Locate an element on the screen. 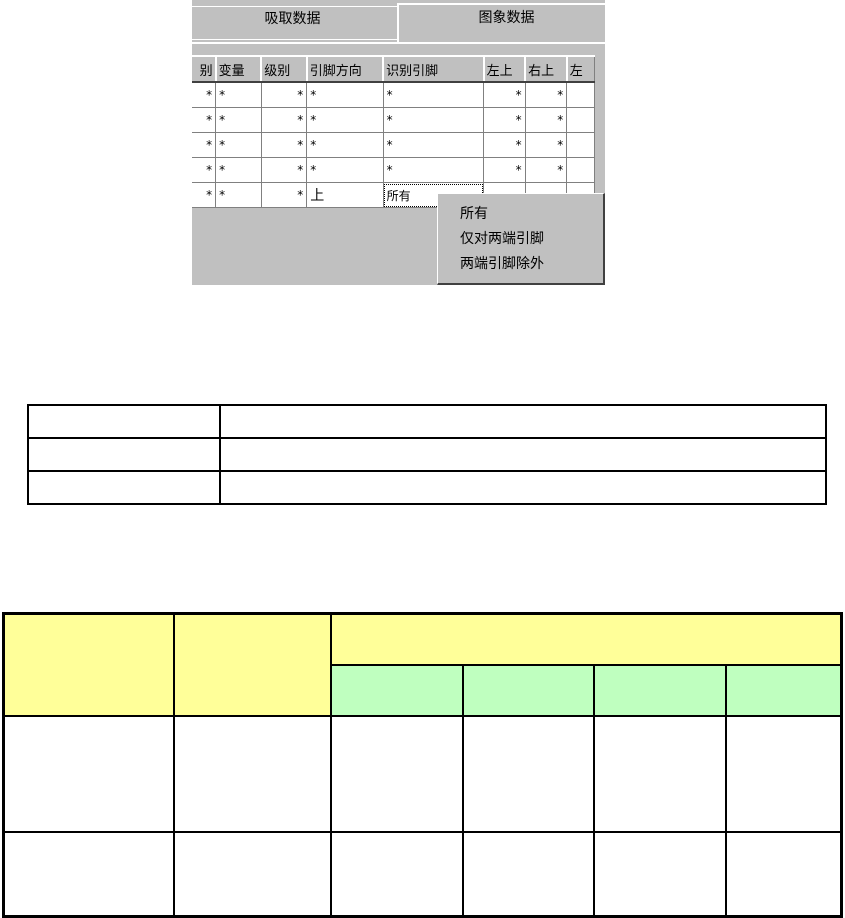 The height and width of the screenshot is (918, 845). grid-cell: 上 is located at coordinates (345, 195).